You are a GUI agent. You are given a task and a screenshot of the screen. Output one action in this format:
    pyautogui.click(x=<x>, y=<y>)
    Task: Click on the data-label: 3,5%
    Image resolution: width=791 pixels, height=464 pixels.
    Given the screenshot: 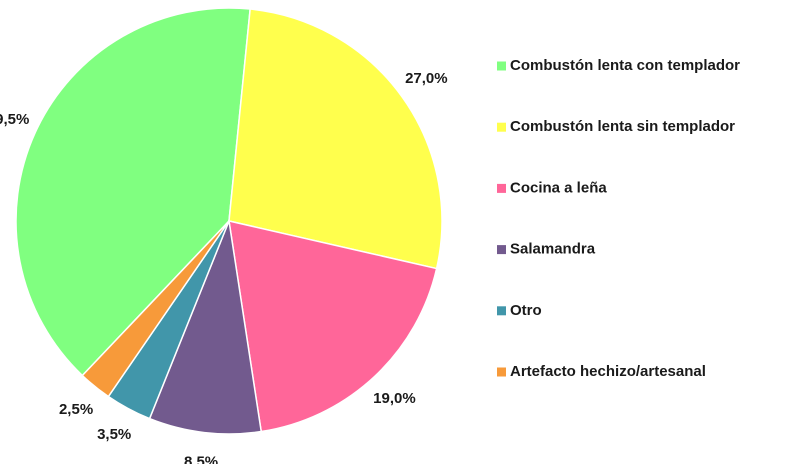 What is the action you would take?
    pyautogui.click(x=114, y=434)
    